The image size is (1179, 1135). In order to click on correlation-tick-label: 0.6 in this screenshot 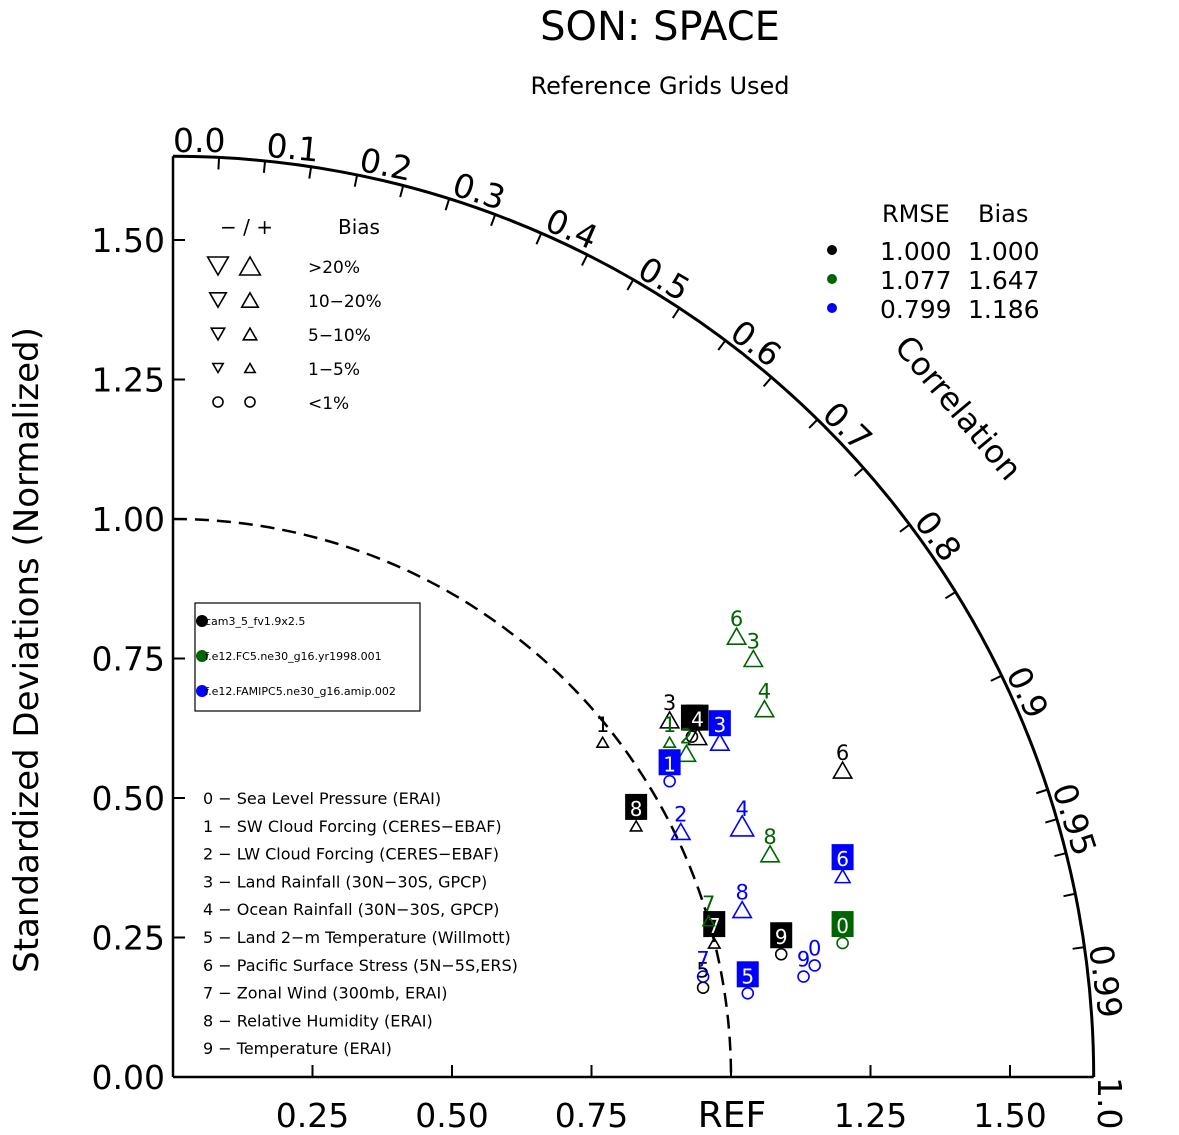, I will do `click(755, 343)`.